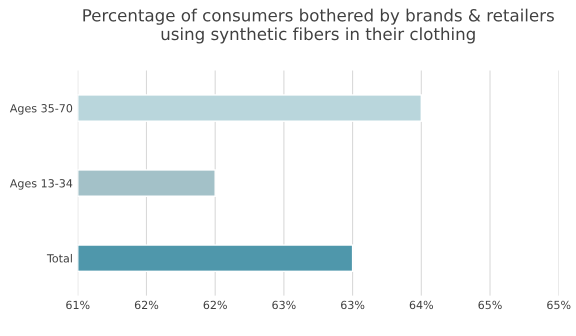  I want to click on y-tick-label: Ages 13-34, so click(41, 184).